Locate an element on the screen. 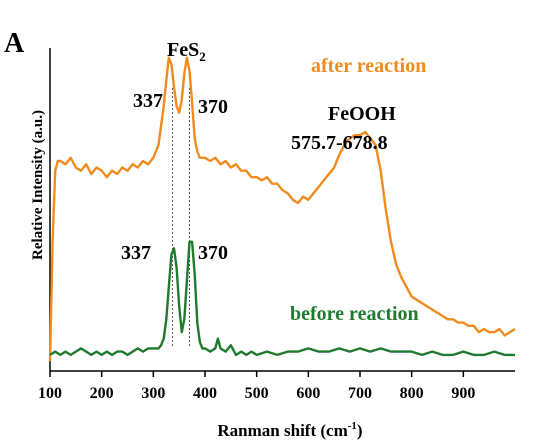  x-axis-label: Ranman shift (cm-1) is located at coordinates (289, 430).